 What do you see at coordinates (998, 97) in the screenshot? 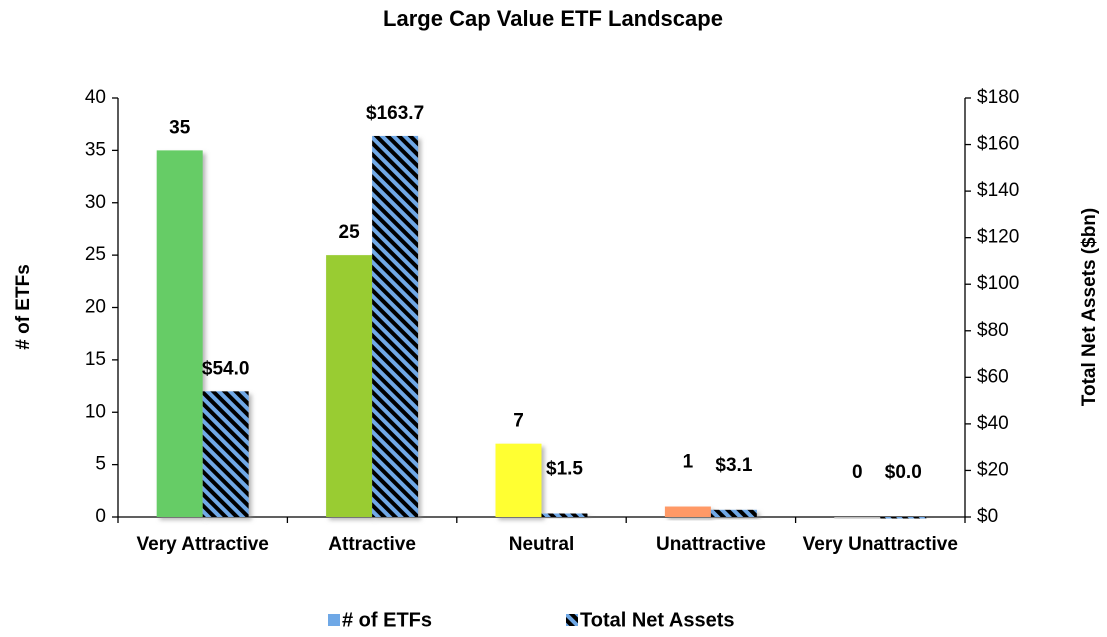
I see `y2-tick-label: $180` at bounding box center [998, 97].